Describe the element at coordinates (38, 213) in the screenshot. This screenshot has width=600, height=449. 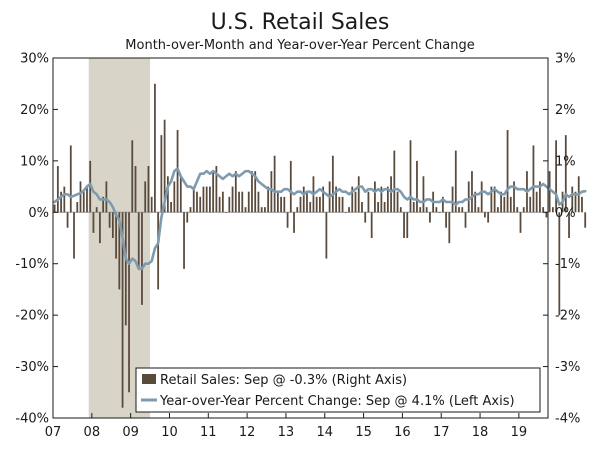
I see `left-tick-label: 0%` at that location.